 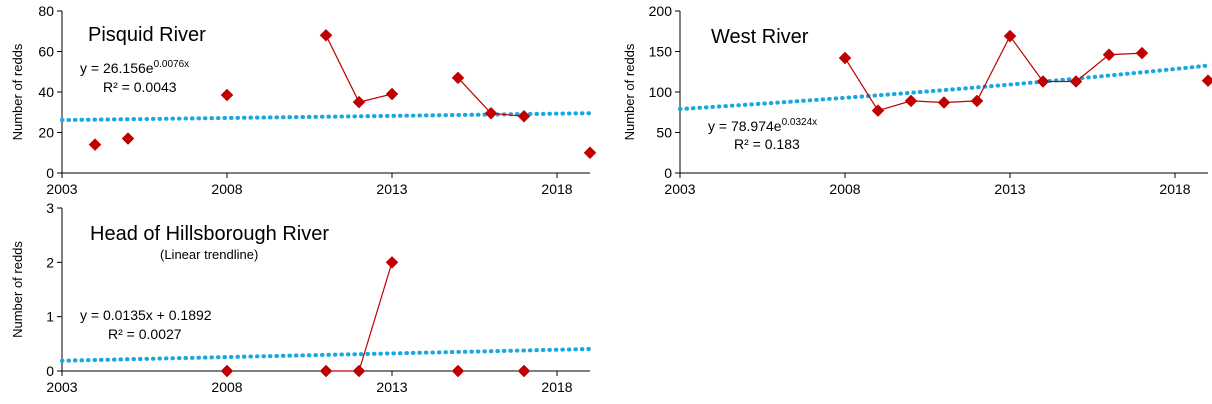 I want to click on y-tick-label: 40, so click(x=46, y=92).